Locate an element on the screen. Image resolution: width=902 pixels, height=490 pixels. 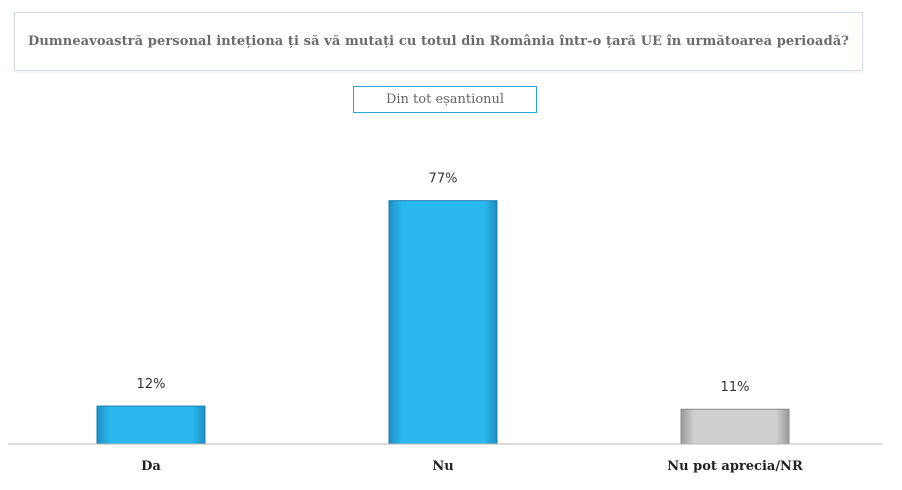
category-label: Nu is located at coordinates (442, 466).